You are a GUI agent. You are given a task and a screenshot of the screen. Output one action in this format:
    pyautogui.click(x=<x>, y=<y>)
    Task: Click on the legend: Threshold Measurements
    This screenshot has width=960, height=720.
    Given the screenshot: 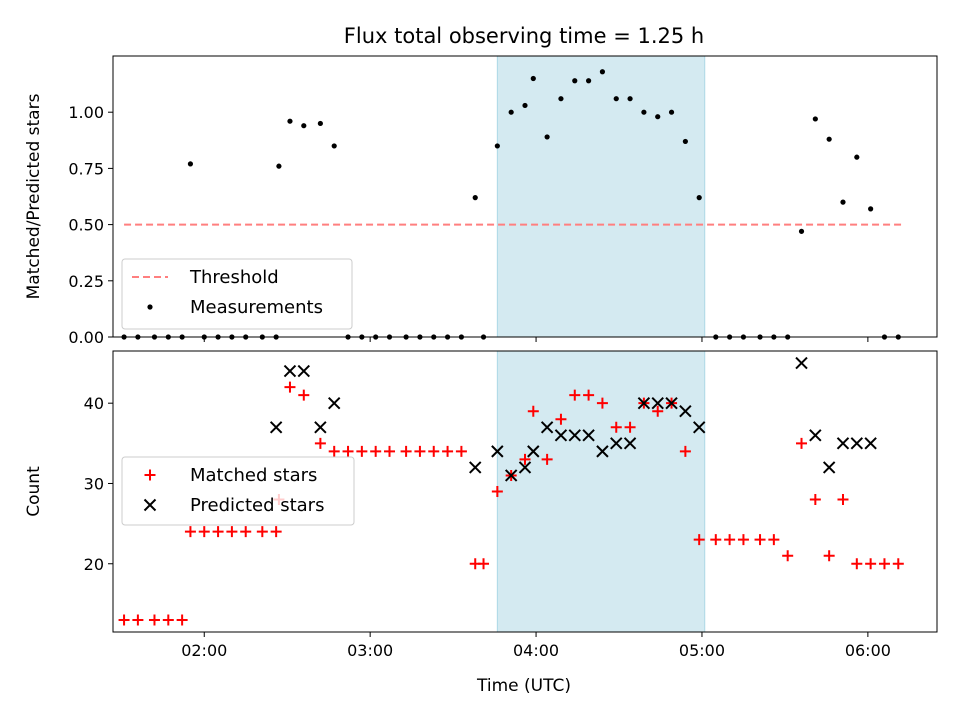 What is the action you would take?
    pyautogui.click(x=237, y=294)
    